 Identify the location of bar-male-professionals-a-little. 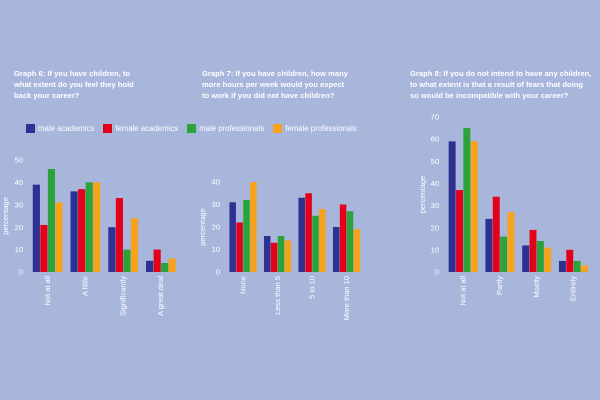
(89, 227).